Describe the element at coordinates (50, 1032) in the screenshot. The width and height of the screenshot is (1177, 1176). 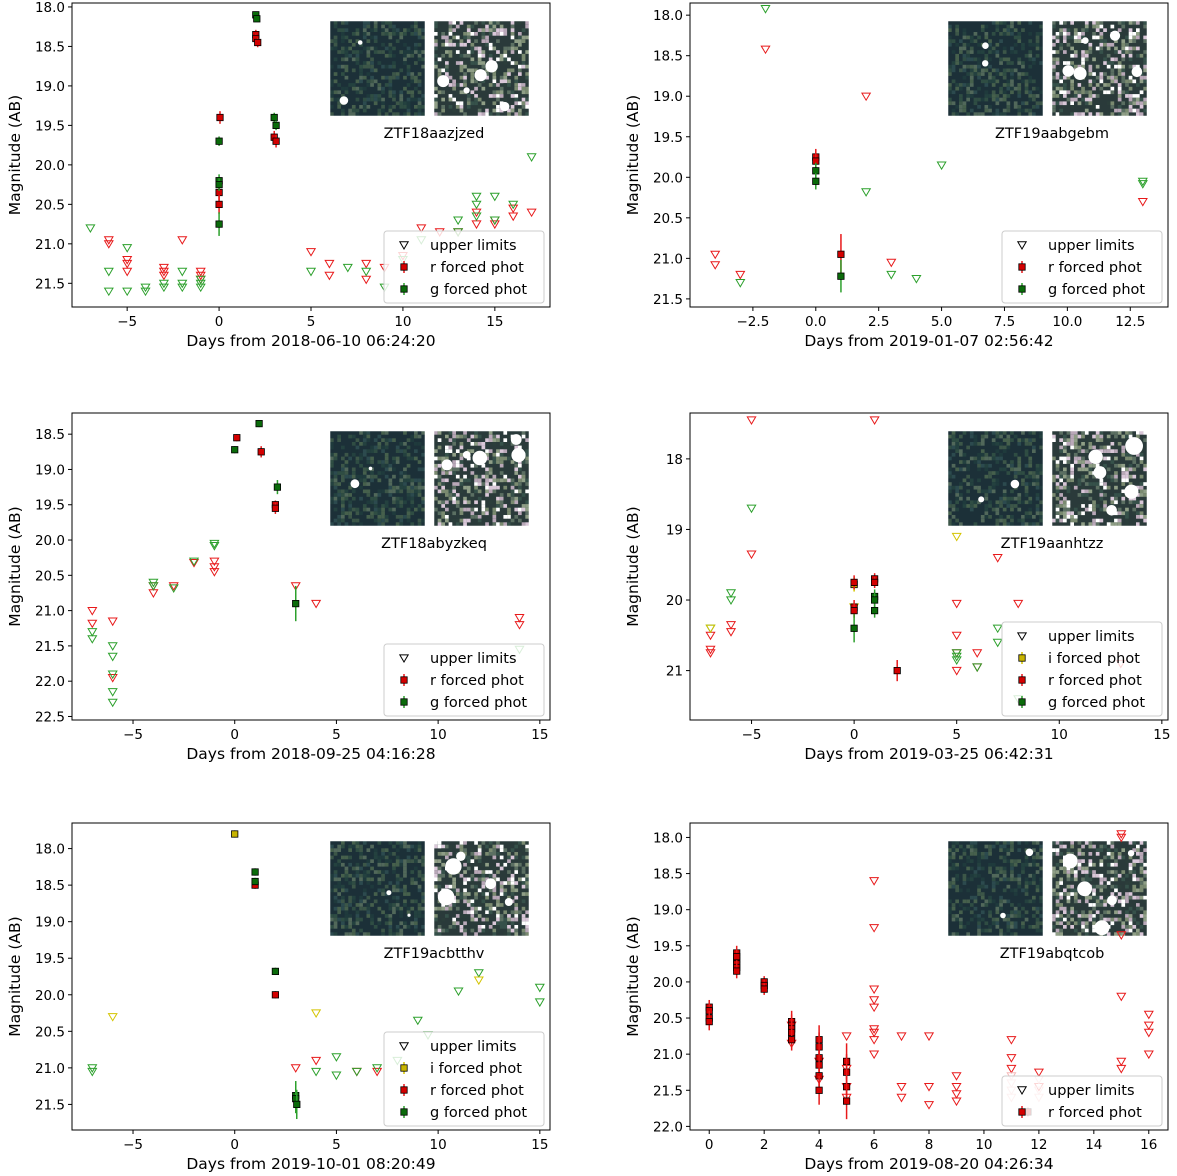
I see `y-tick-label: 20.5` at that location.